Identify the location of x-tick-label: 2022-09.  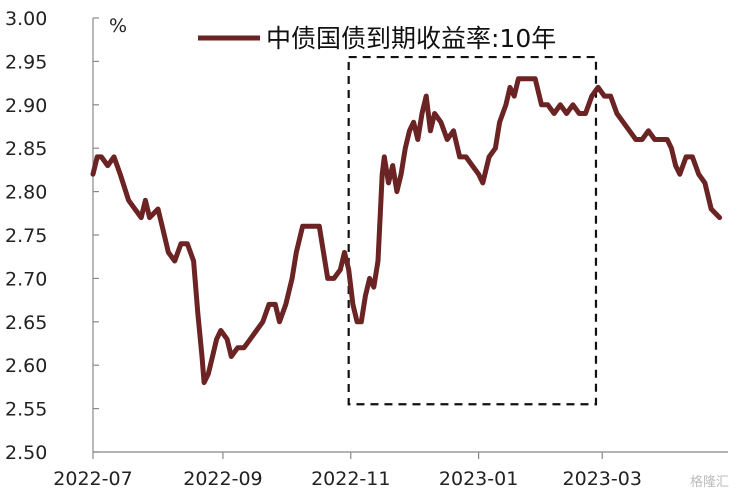
(222, 479).